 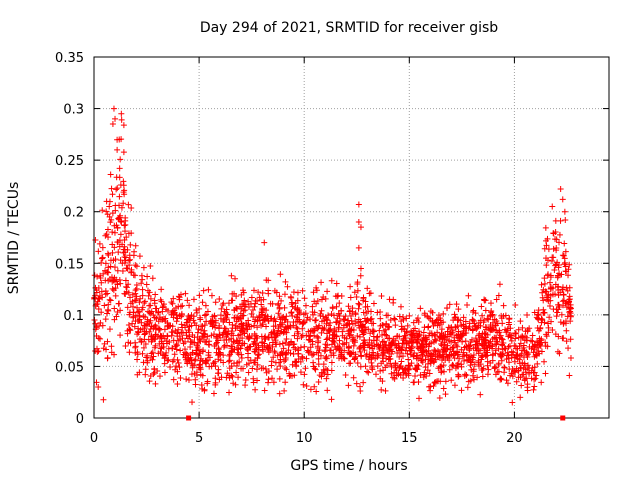 What do you see at coordinates (73, 110) in the screenshot?
I see `y-tick-label: 0.3` at bounding box center [73, 110].